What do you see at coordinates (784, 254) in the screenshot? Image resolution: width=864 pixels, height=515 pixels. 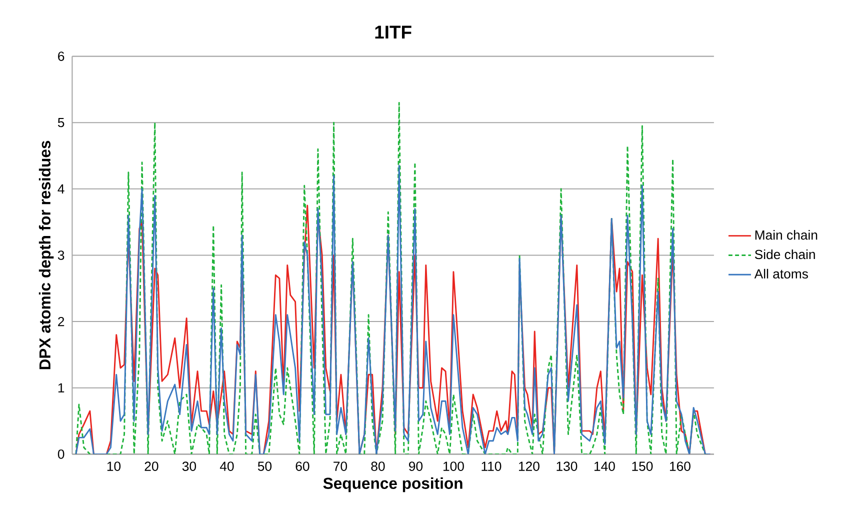 I see `legend-label: Side chain` at bounding box center [784, 254].